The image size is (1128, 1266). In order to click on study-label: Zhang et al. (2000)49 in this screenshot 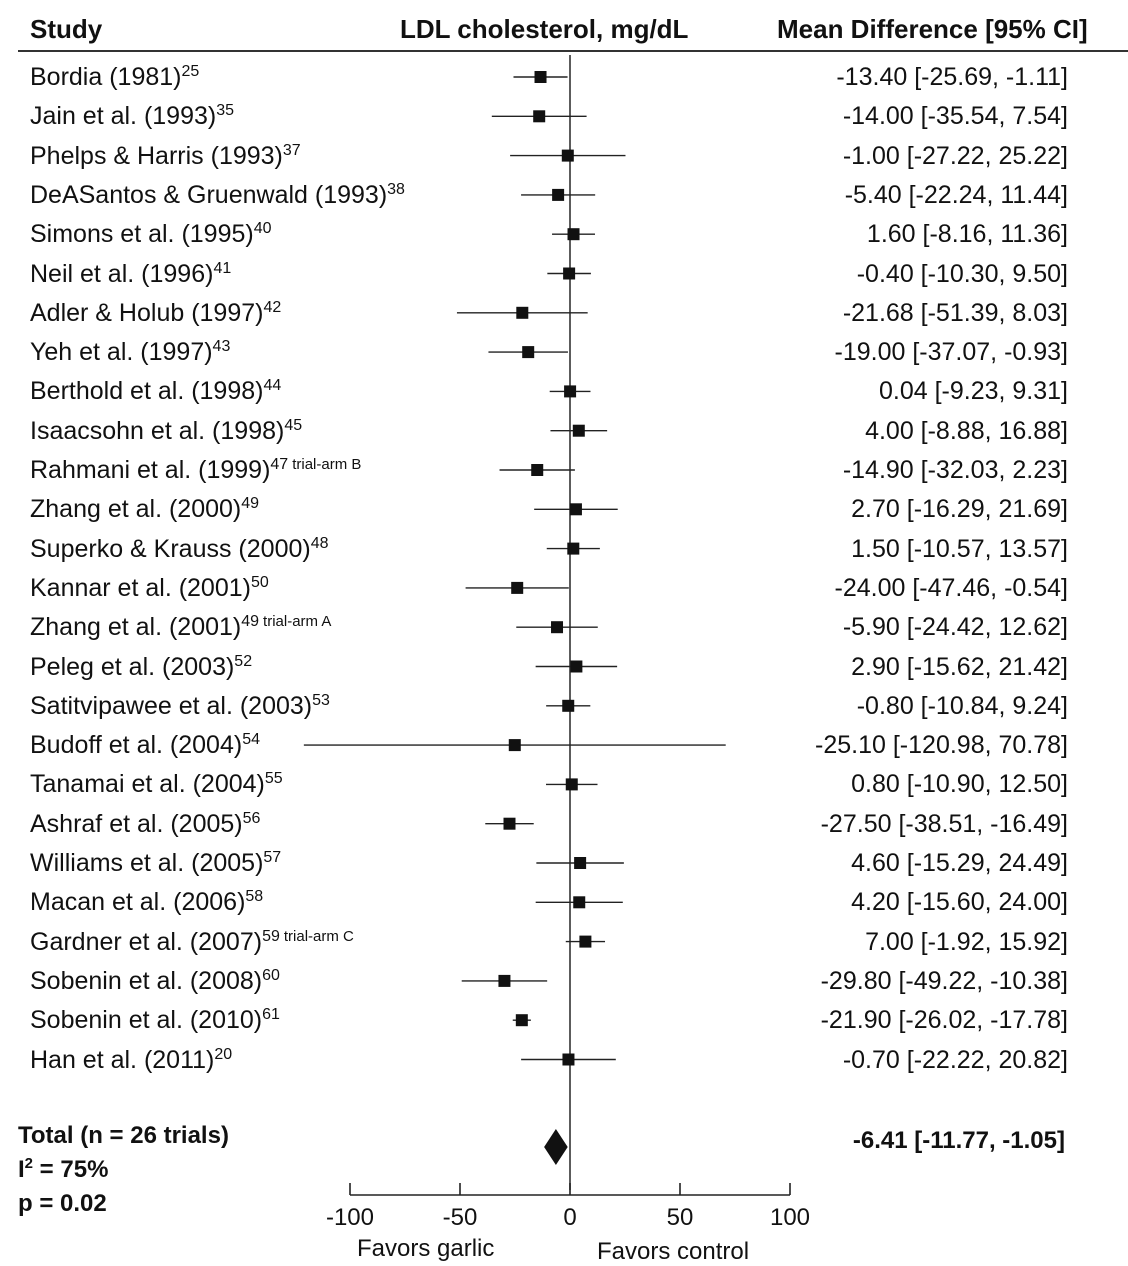, I will do `click(144, 509)`.